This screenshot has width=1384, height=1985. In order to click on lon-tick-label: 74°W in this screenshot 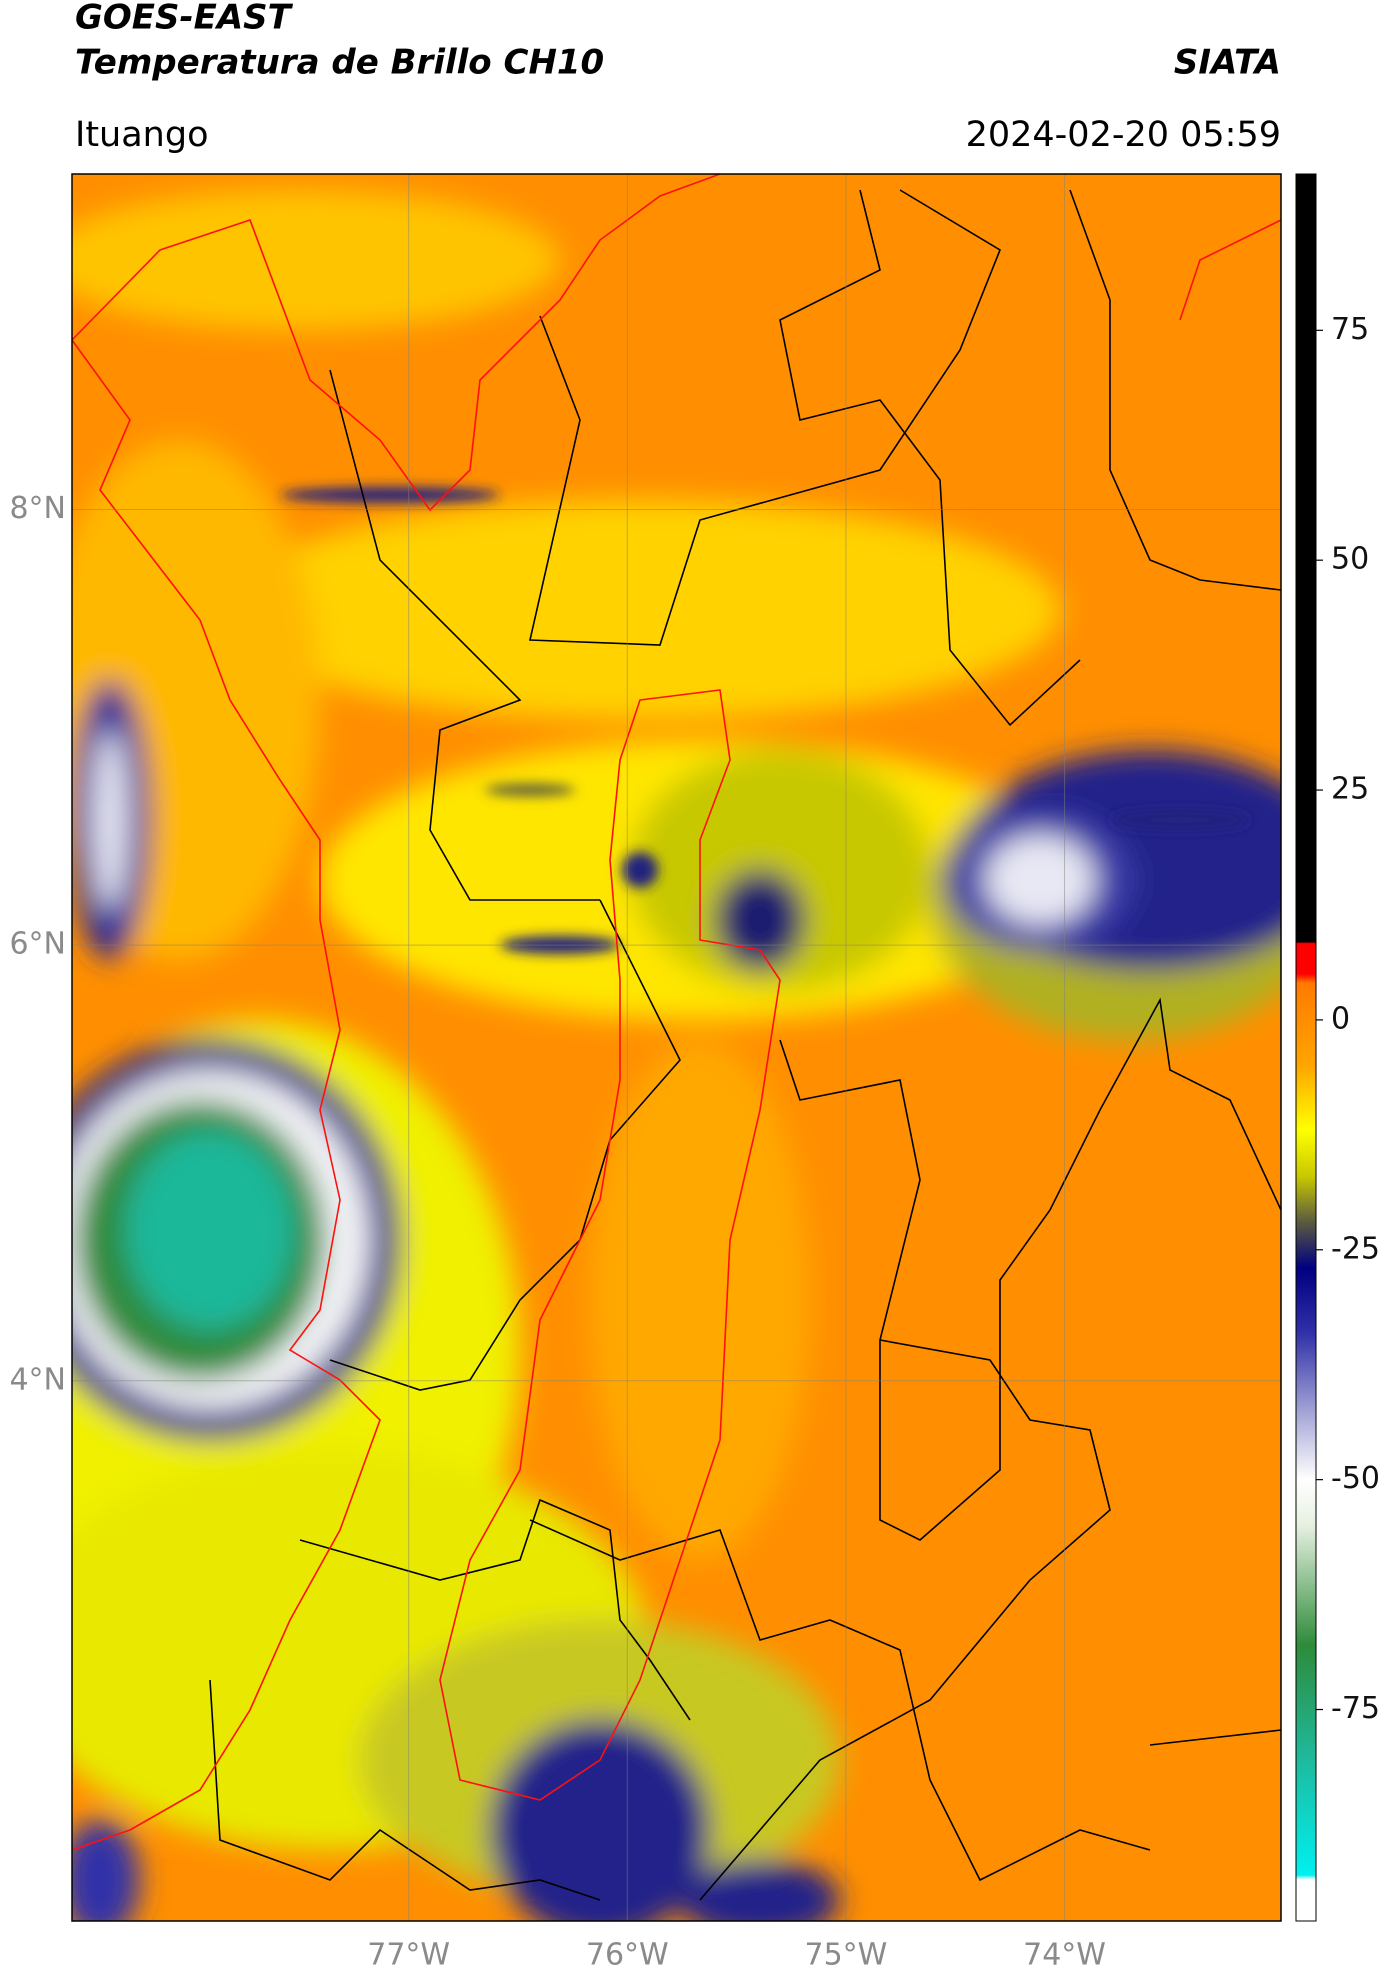, I will do `click(1064, 1955)`.